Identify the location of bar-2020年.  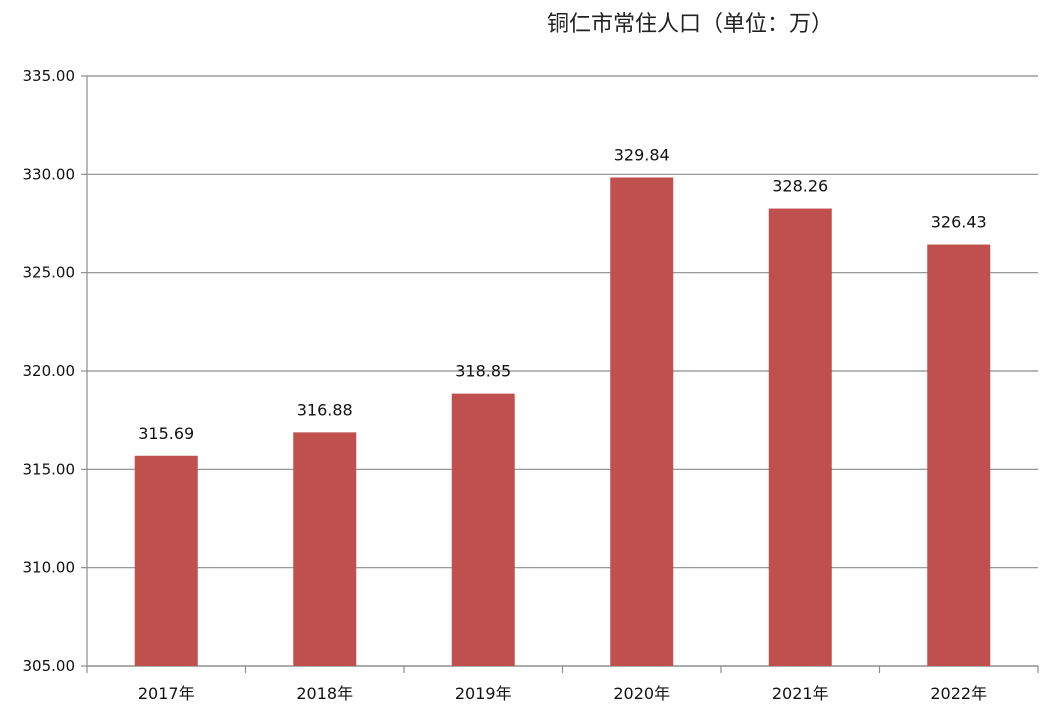
(642, 422).